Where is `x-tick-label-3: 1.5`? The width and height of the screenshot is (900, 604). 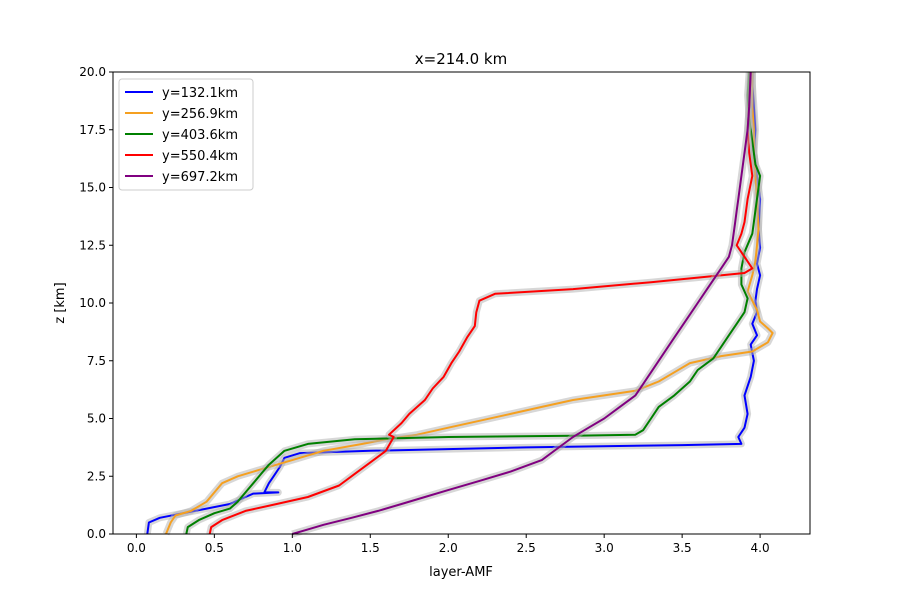
x-tick-label-3: 1.5 is located at coordinates (370, 548).